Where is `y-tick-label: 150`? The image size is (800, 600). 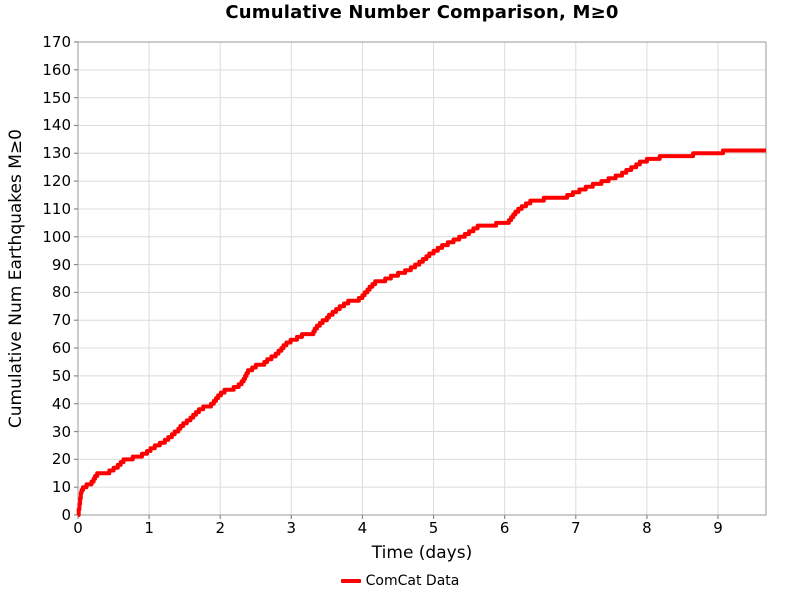 y-tick-label: 150 is located at coordinates (56, 97).